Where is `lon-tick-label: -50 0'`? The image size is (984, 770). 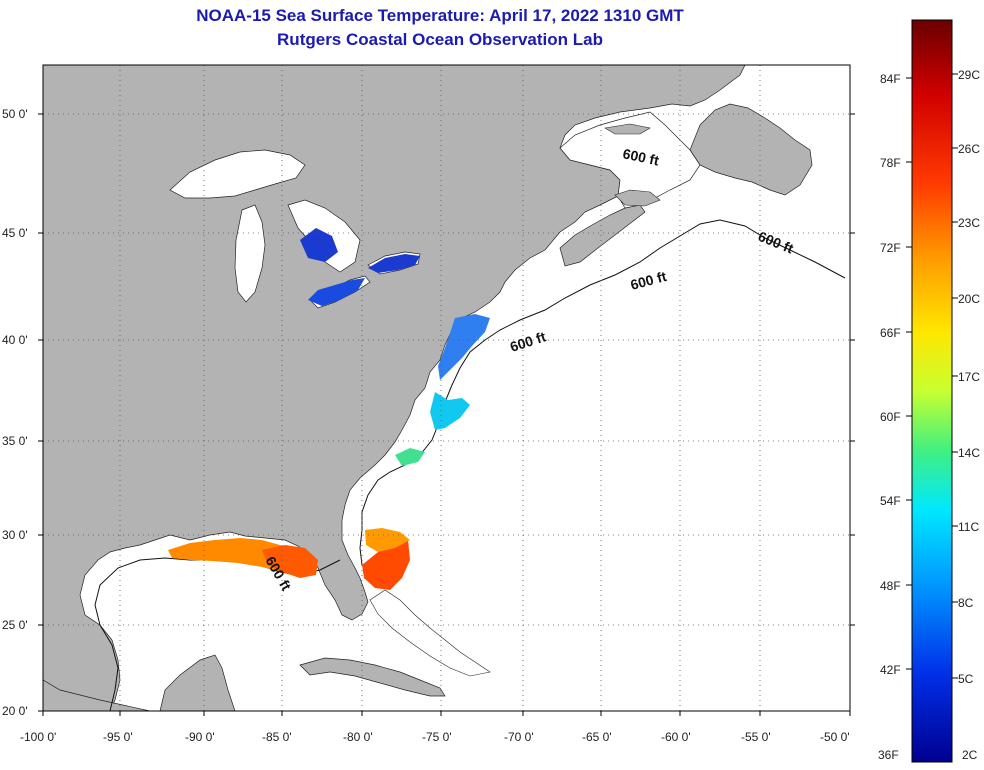
lon-tick-label: -50 0' is located at coordinates (835, 737).